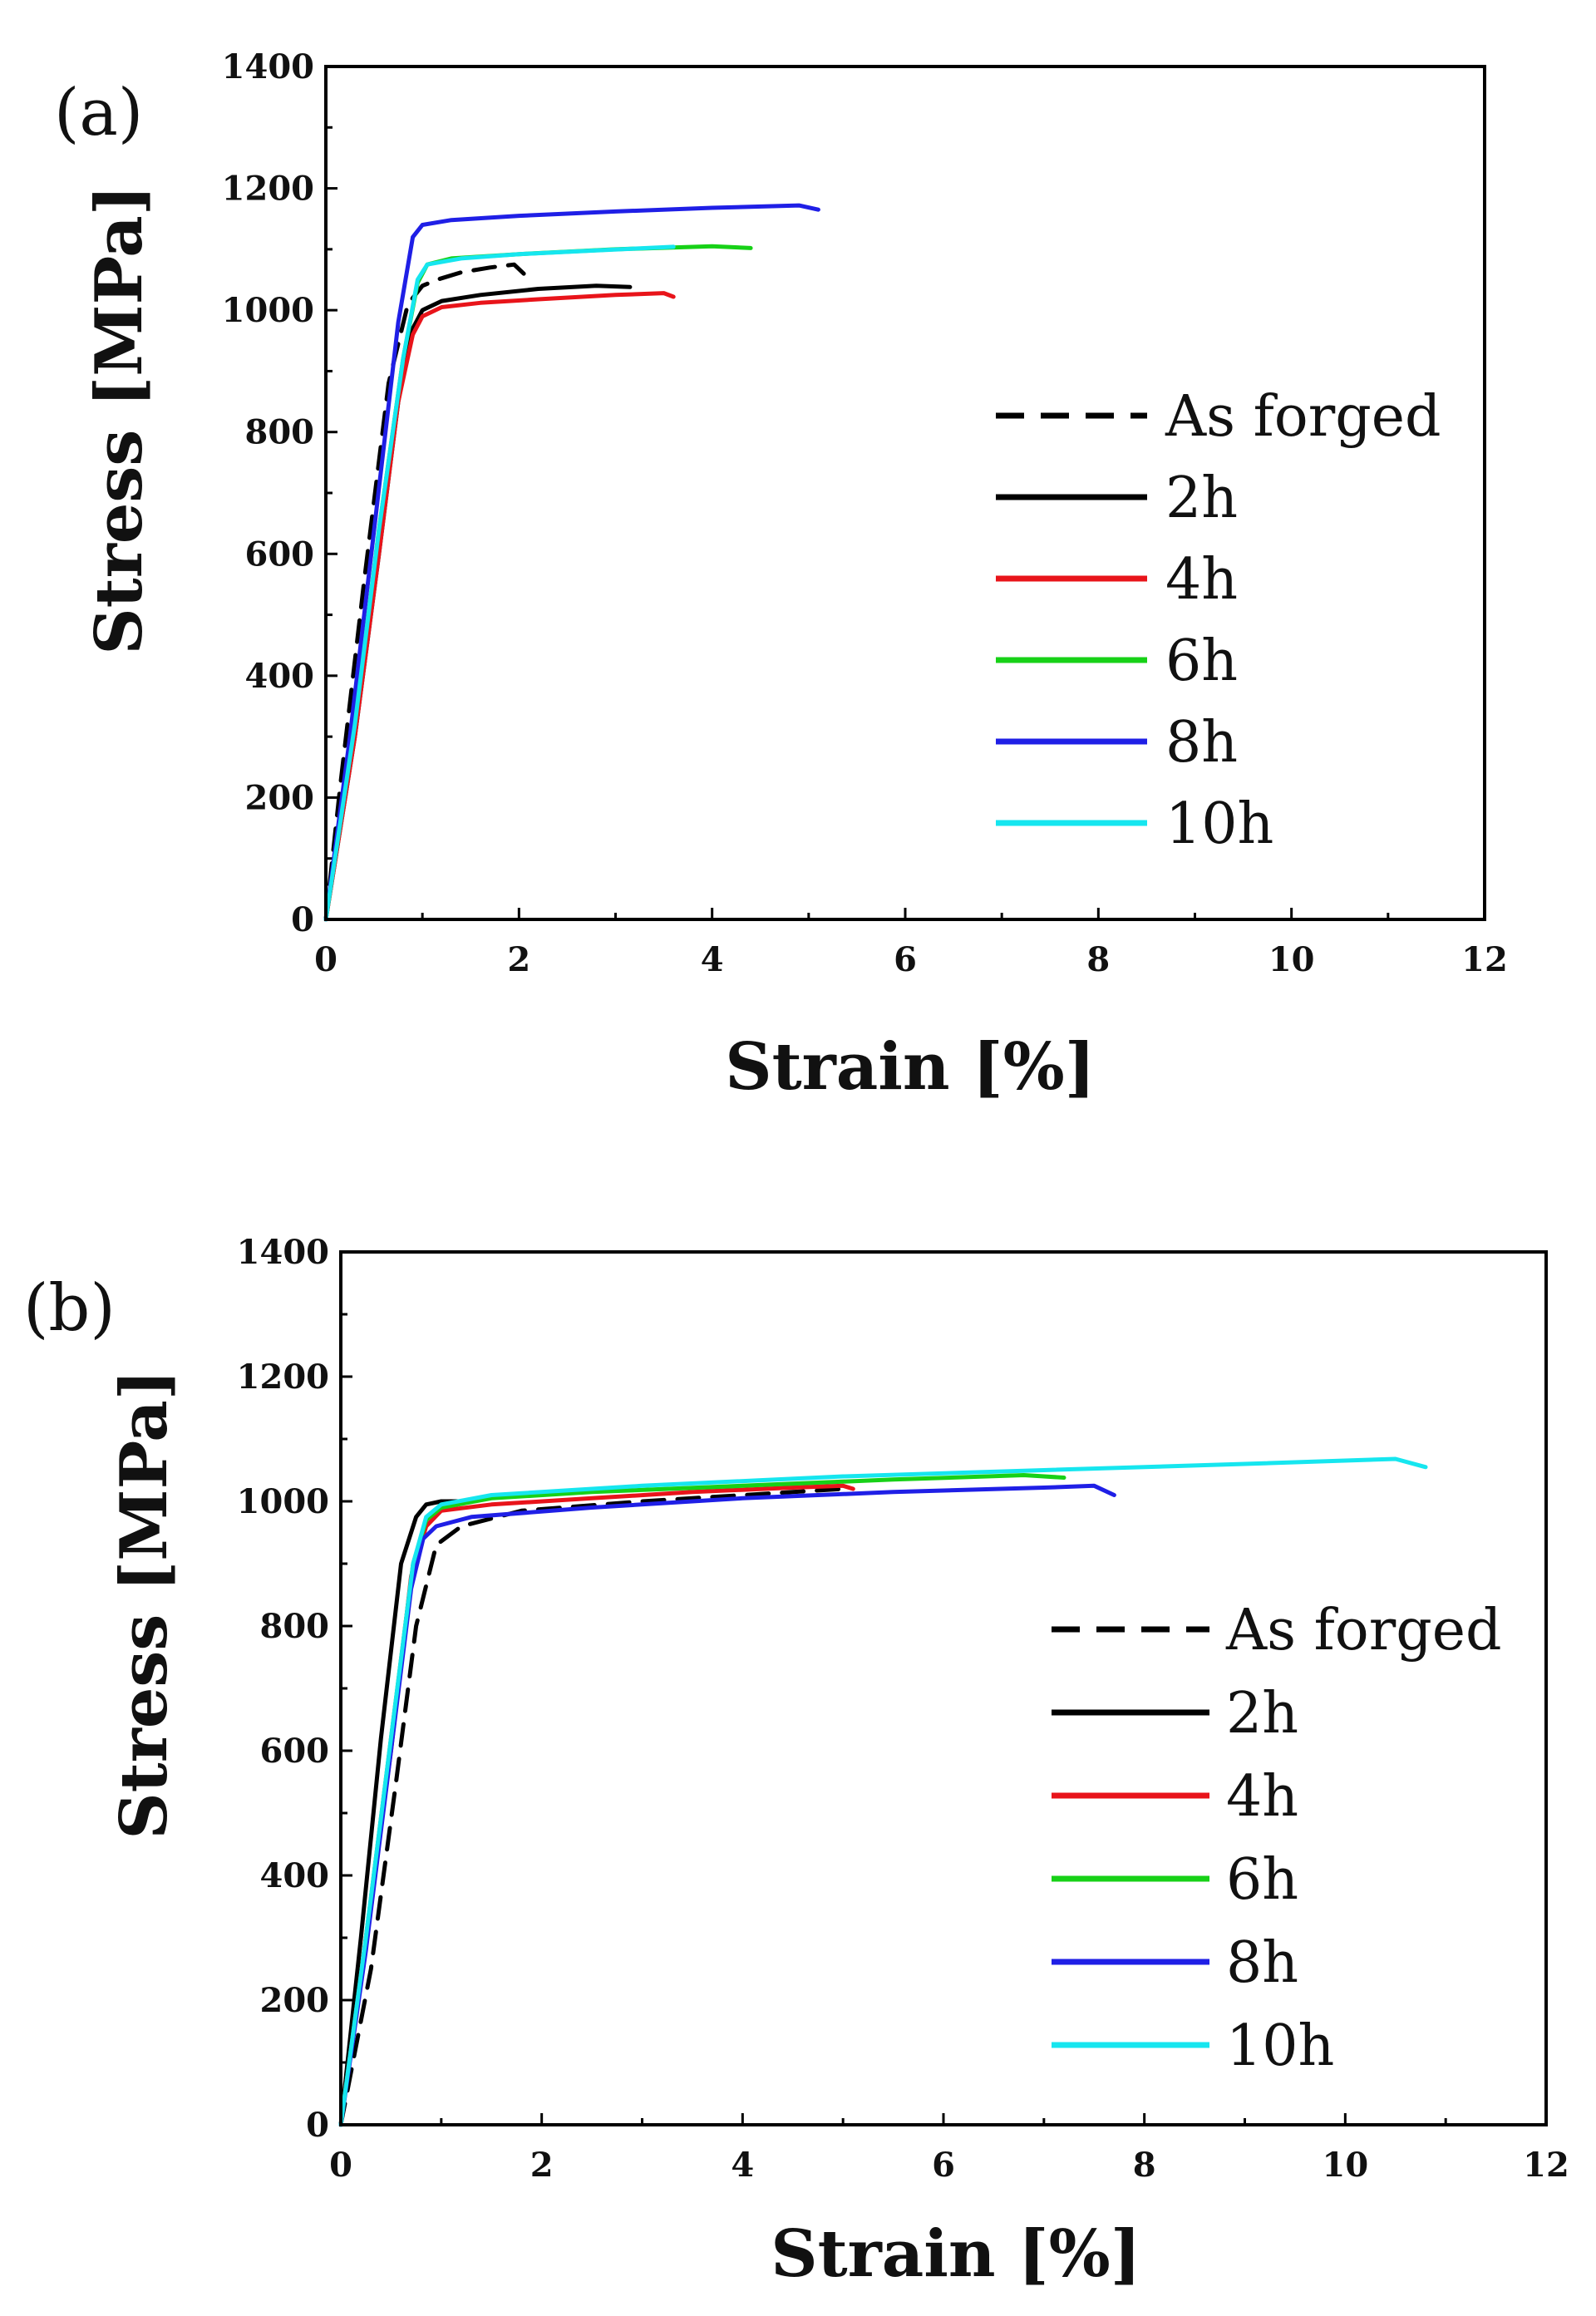  I want to click on panel-b-series-8h, so click(727, 1805).